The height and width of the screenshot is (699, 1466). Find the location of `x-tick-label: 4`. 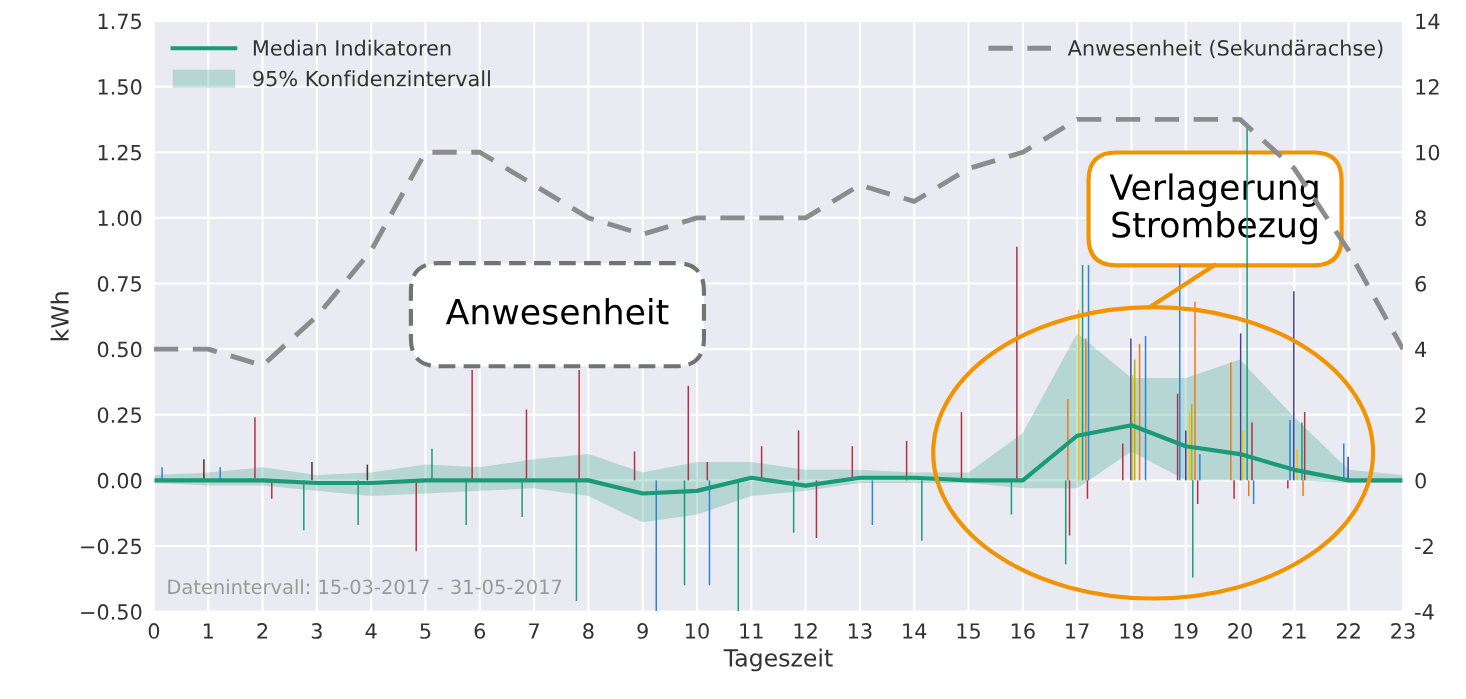

x-tick-label: 4 is located at coordinates (371, 631).